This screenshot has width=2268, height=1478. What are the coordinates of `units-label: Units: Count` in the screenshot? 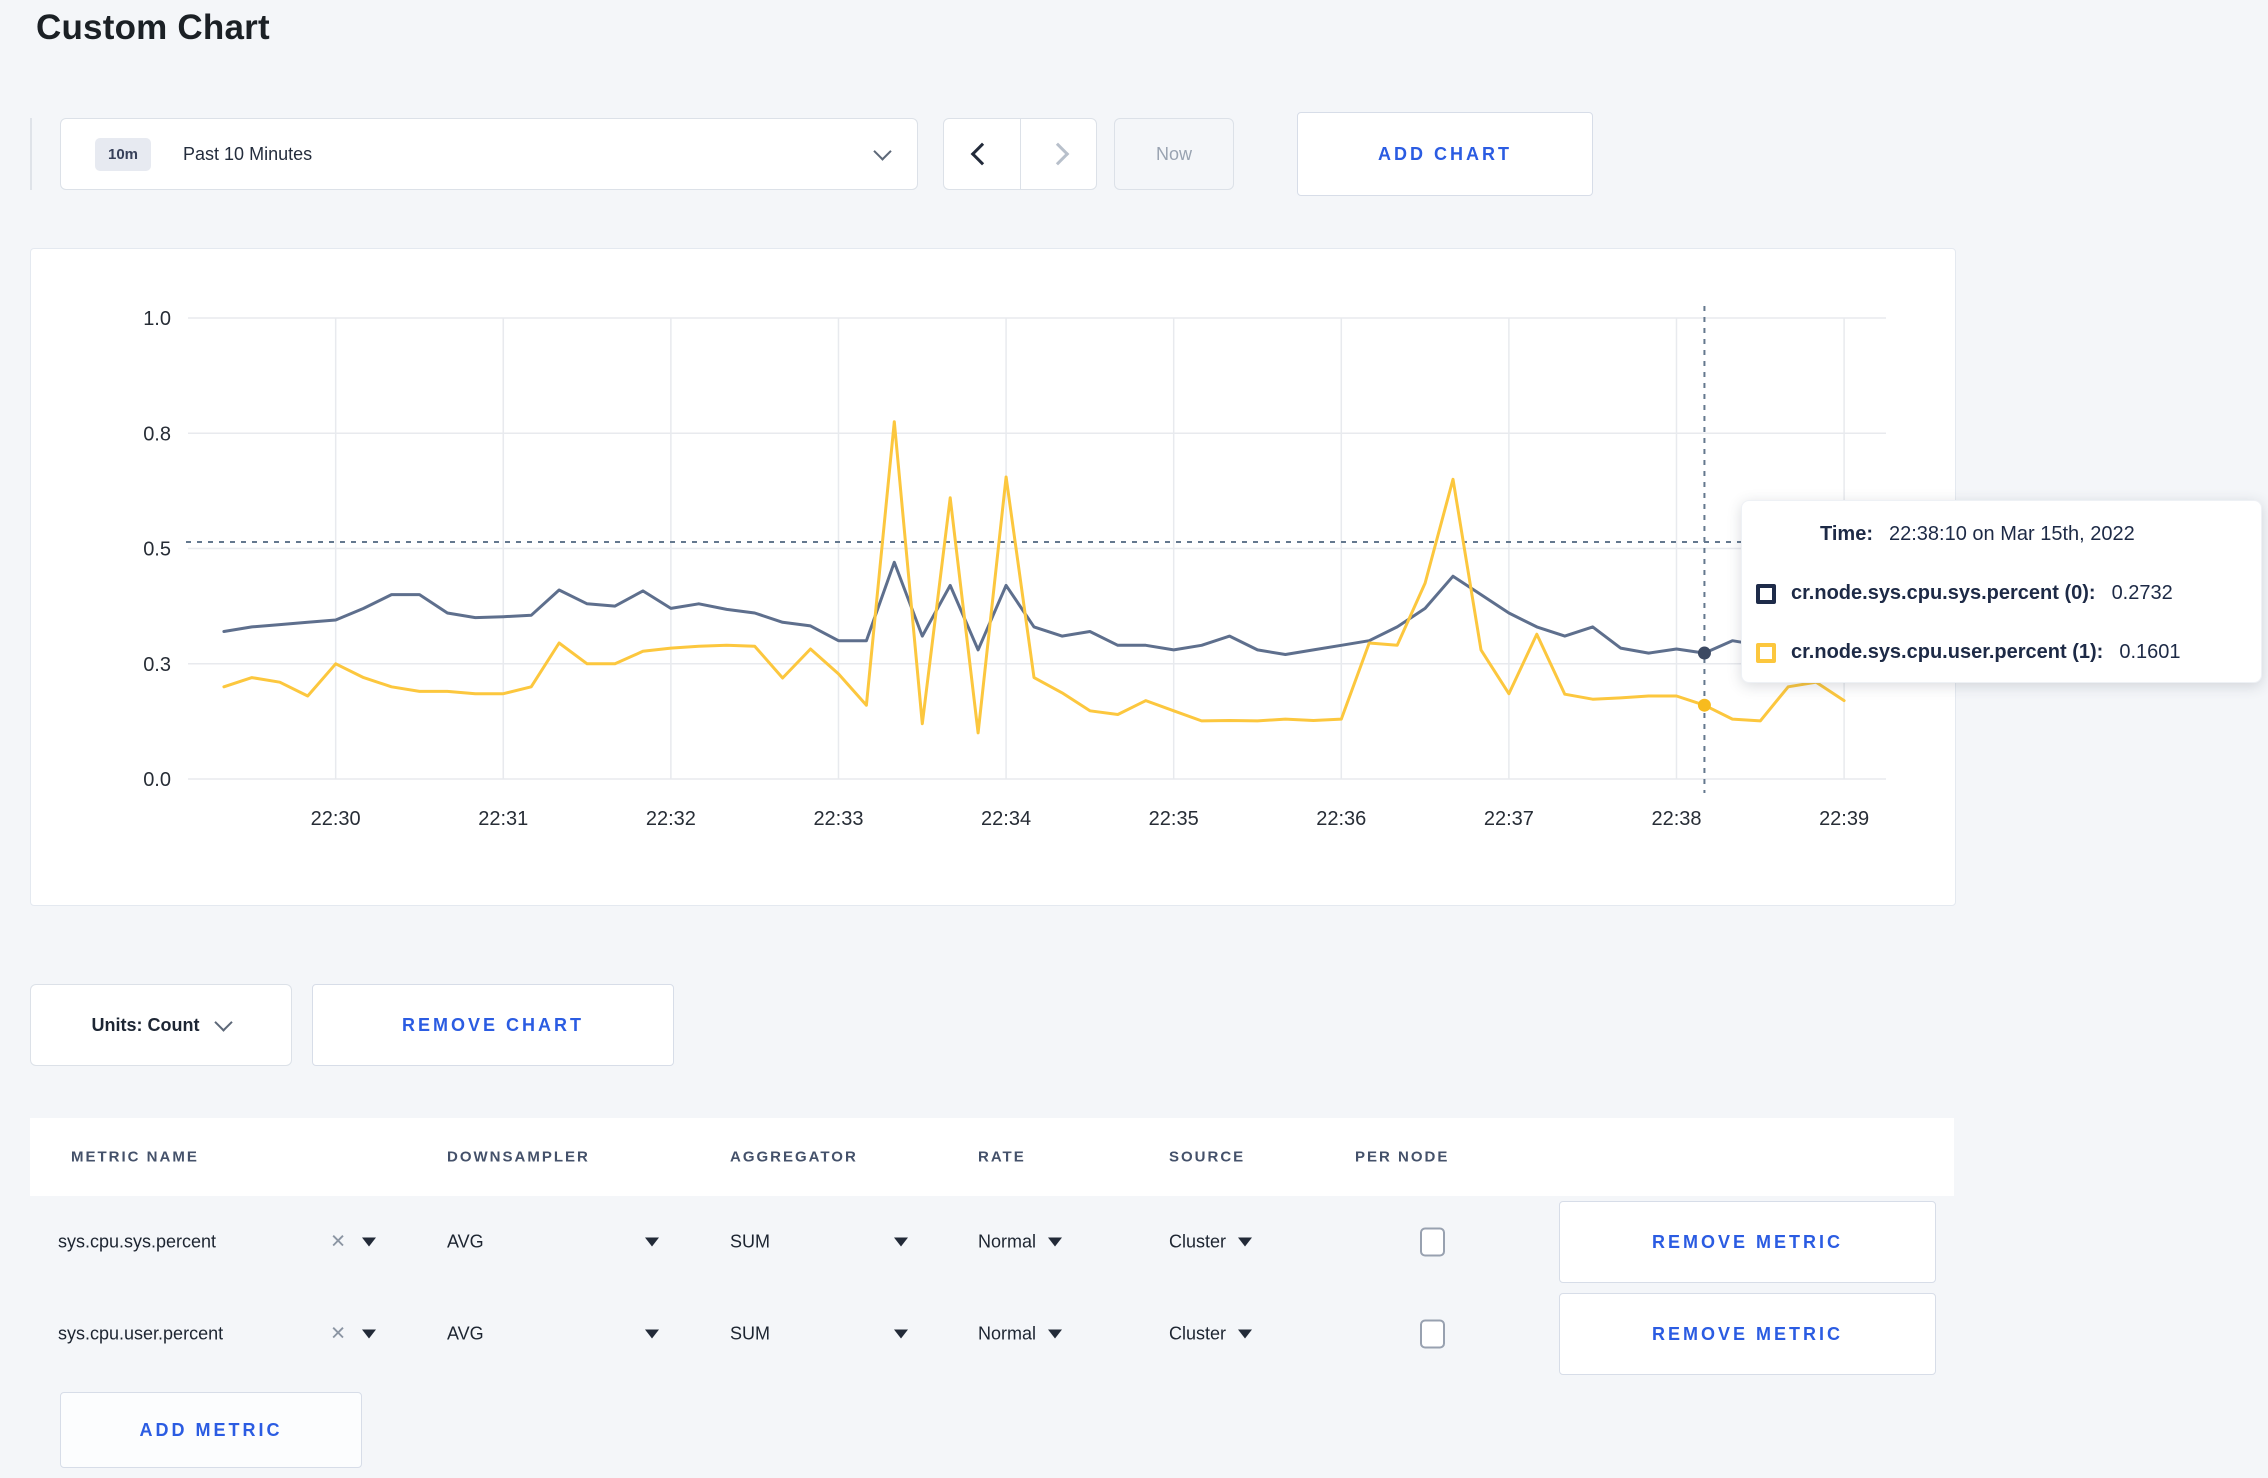 It's located at (145, 1024).